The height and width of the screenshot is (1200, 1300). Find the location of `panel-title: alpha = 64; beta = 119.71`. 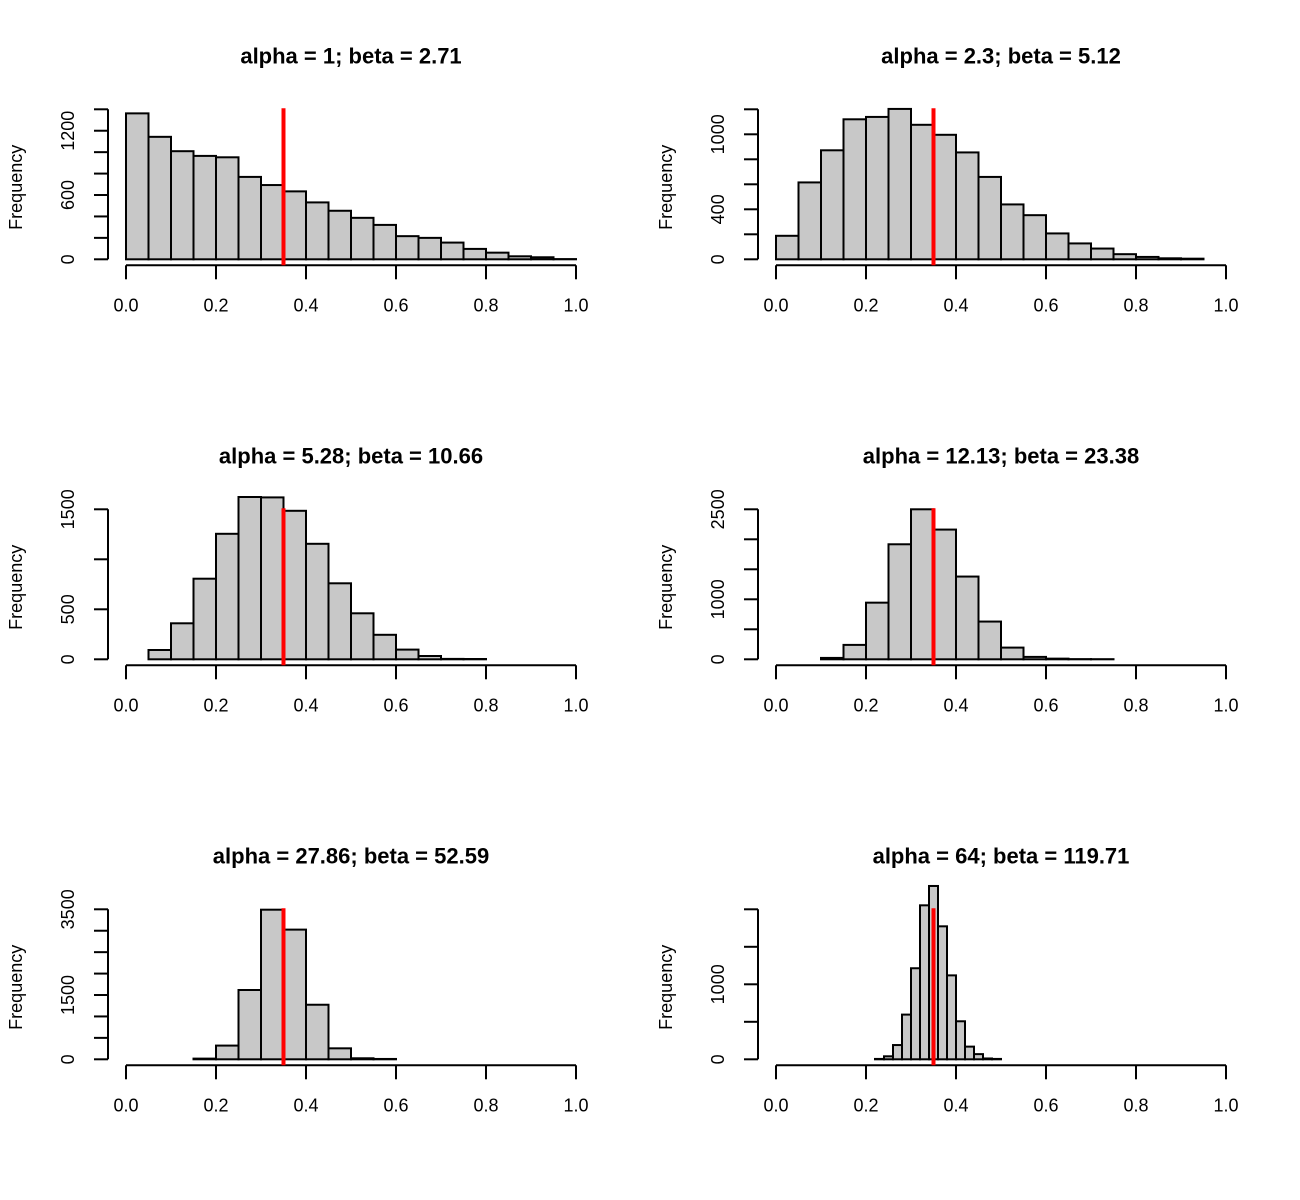

panel-title: alpha = 64; beta = 119.71 is located at coordinates (1001, 855).